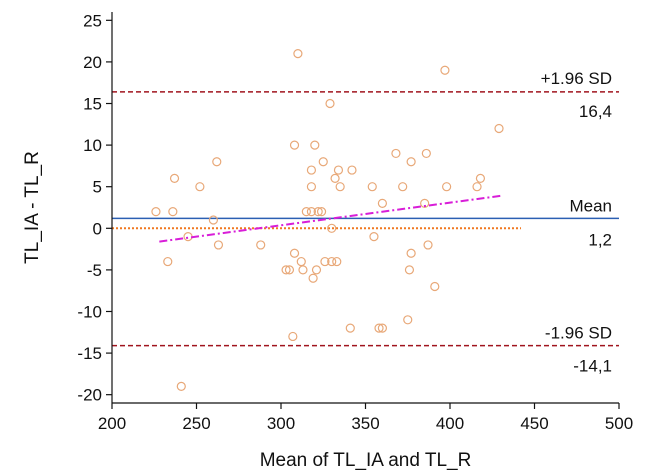  I want to click on y-tick-label: 0, so click(97, 228).